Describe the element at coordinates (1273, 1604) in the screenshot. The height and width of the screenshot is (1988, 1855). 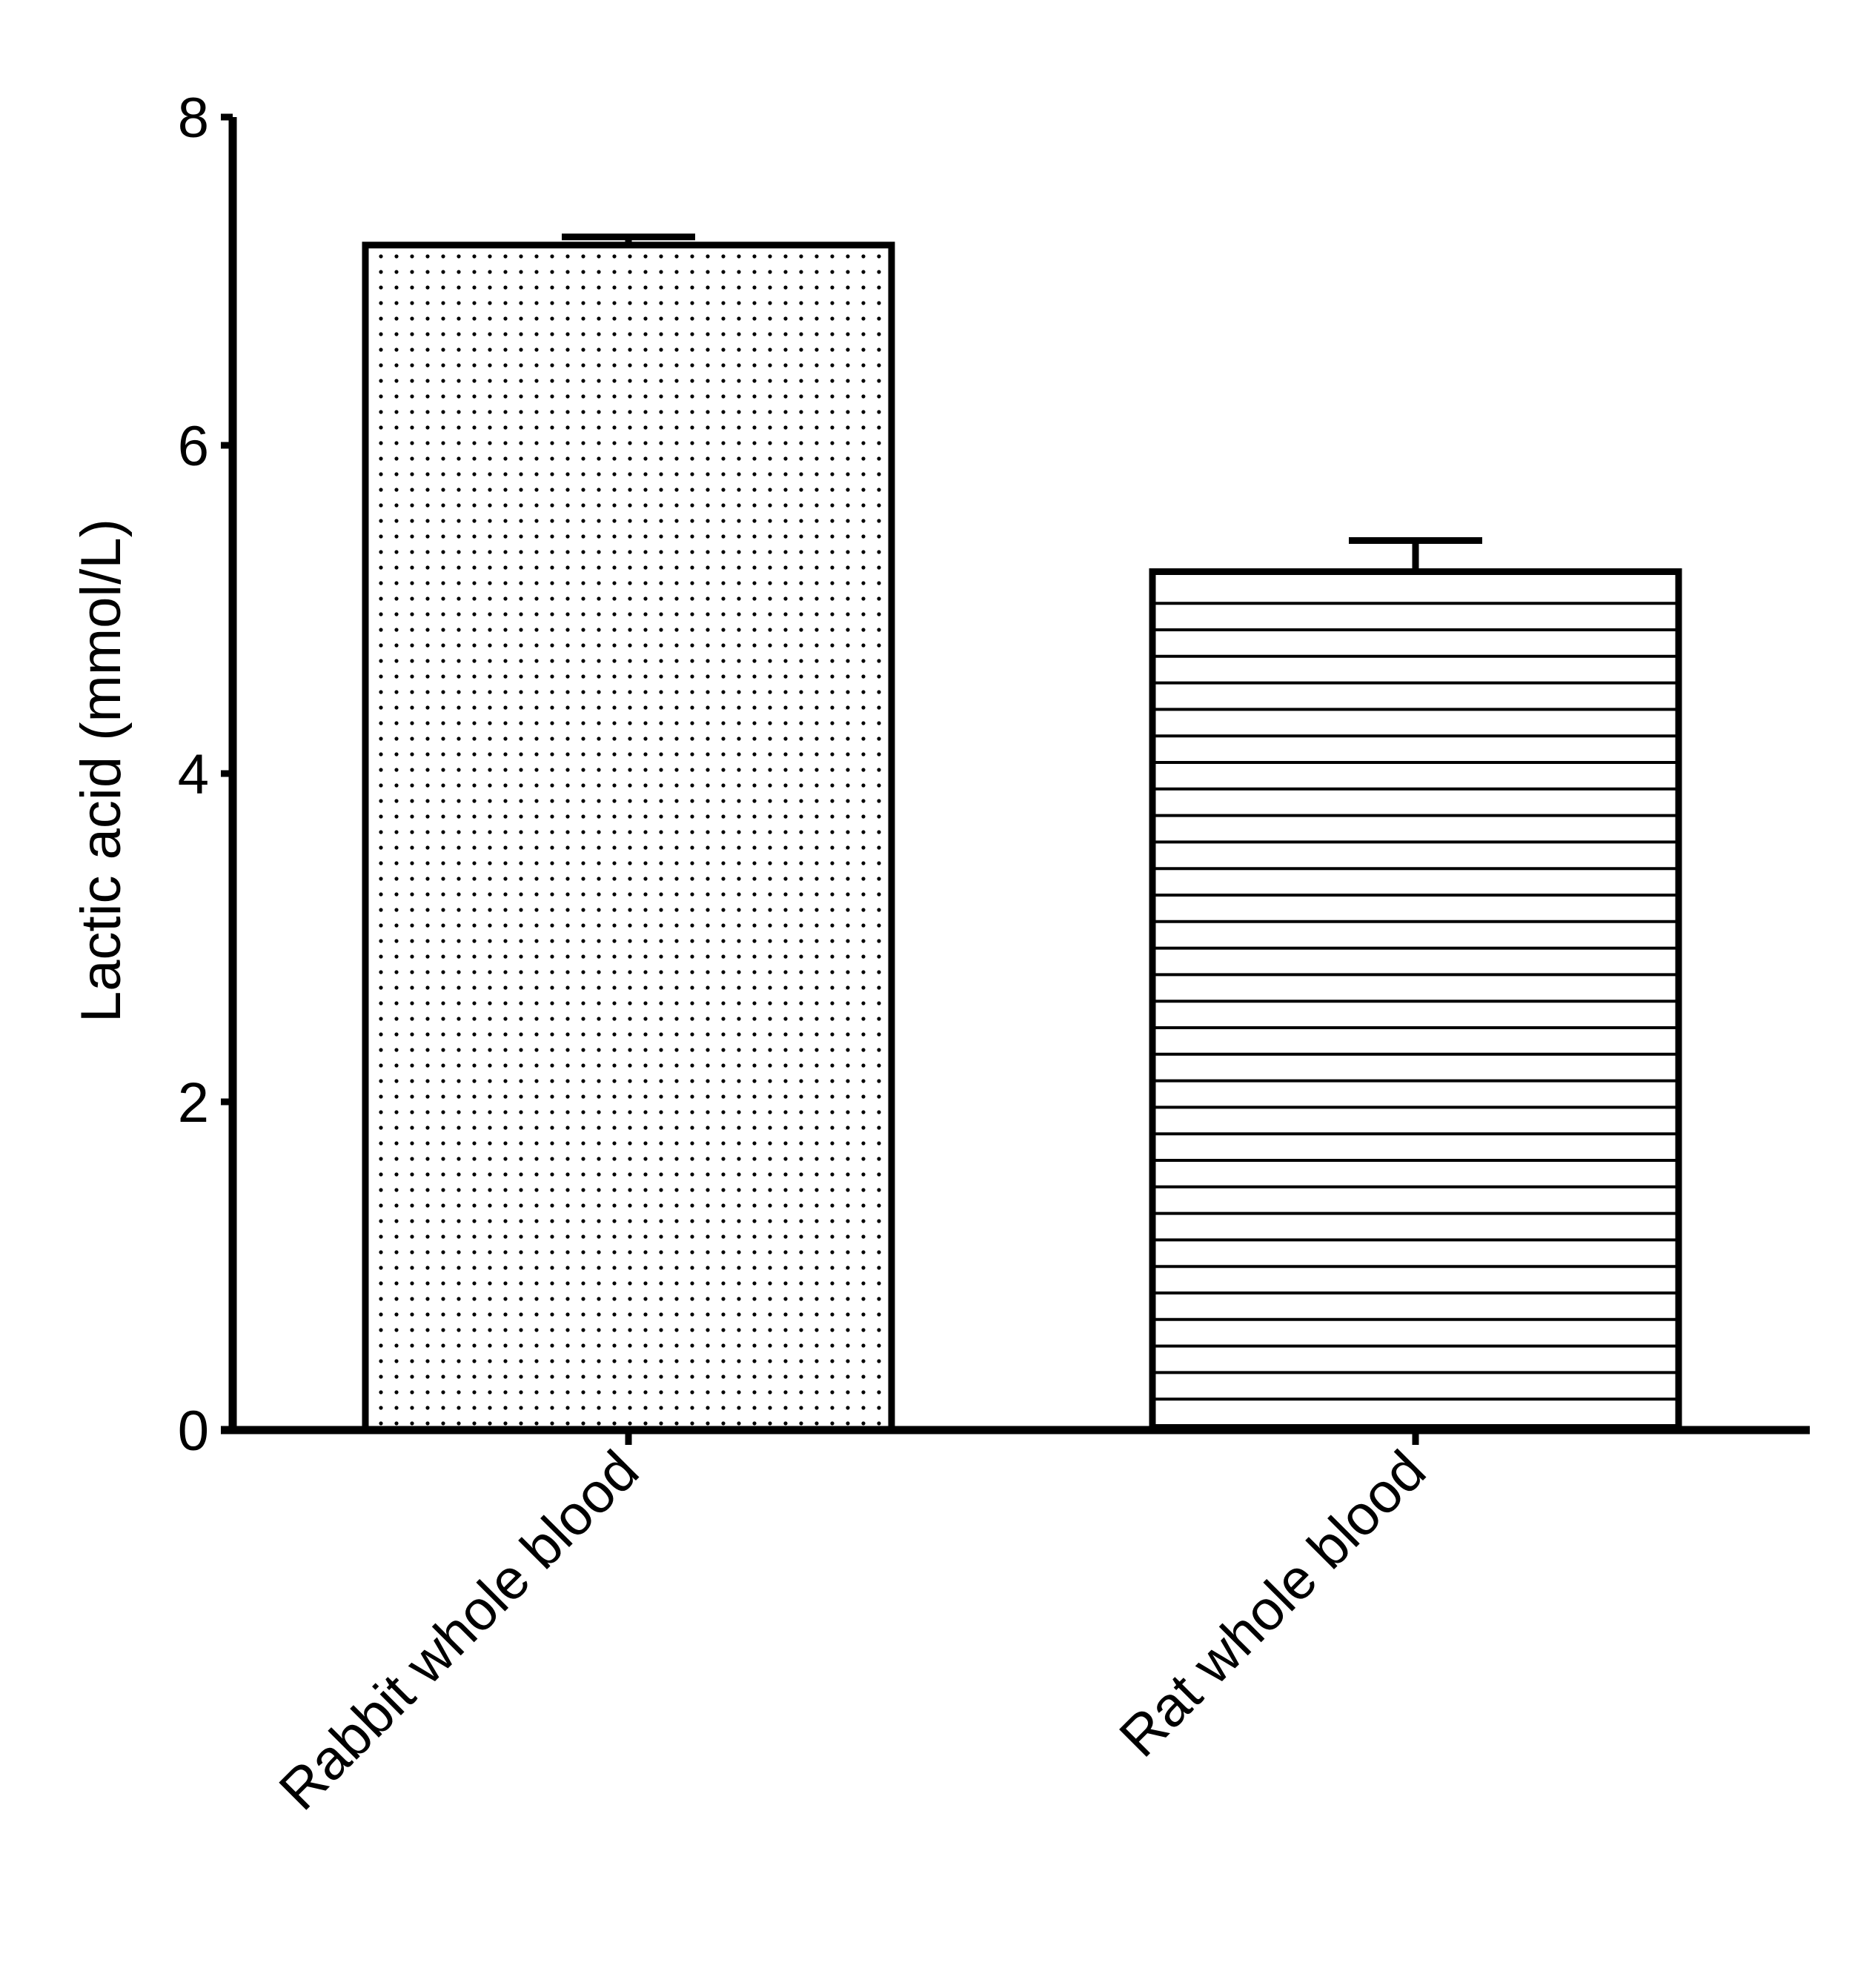
I see `x-tick-label-rat-whole-blood: Rat whole blood` at that location.